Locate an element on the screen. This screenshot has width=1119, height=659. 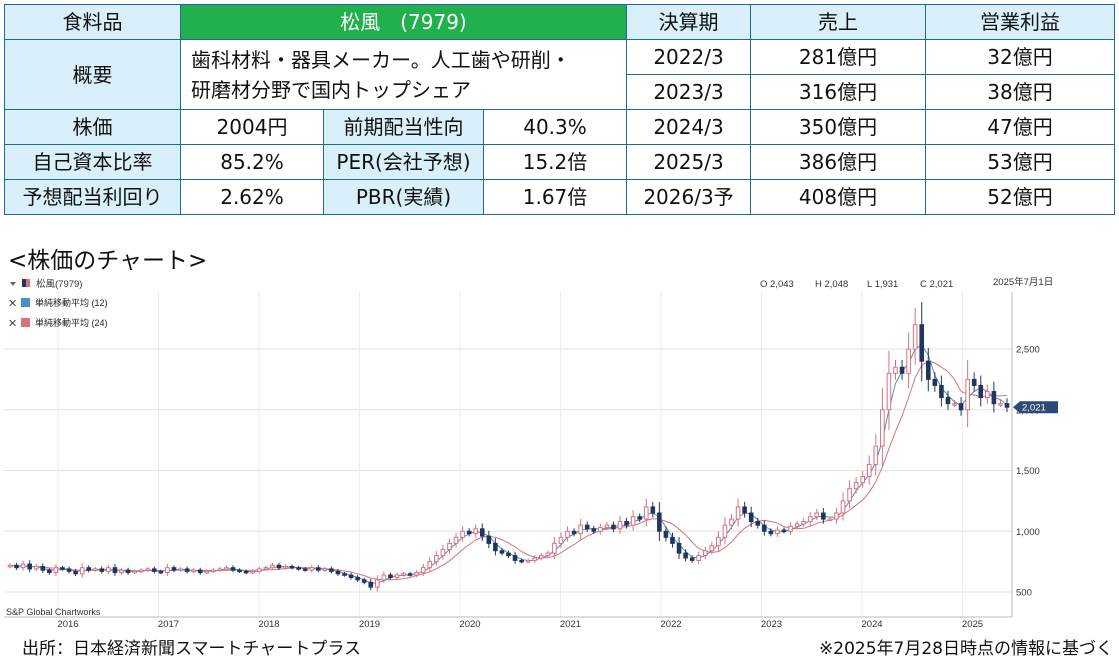
y-tick-label: 500 is located at coordinates (1024, 593).